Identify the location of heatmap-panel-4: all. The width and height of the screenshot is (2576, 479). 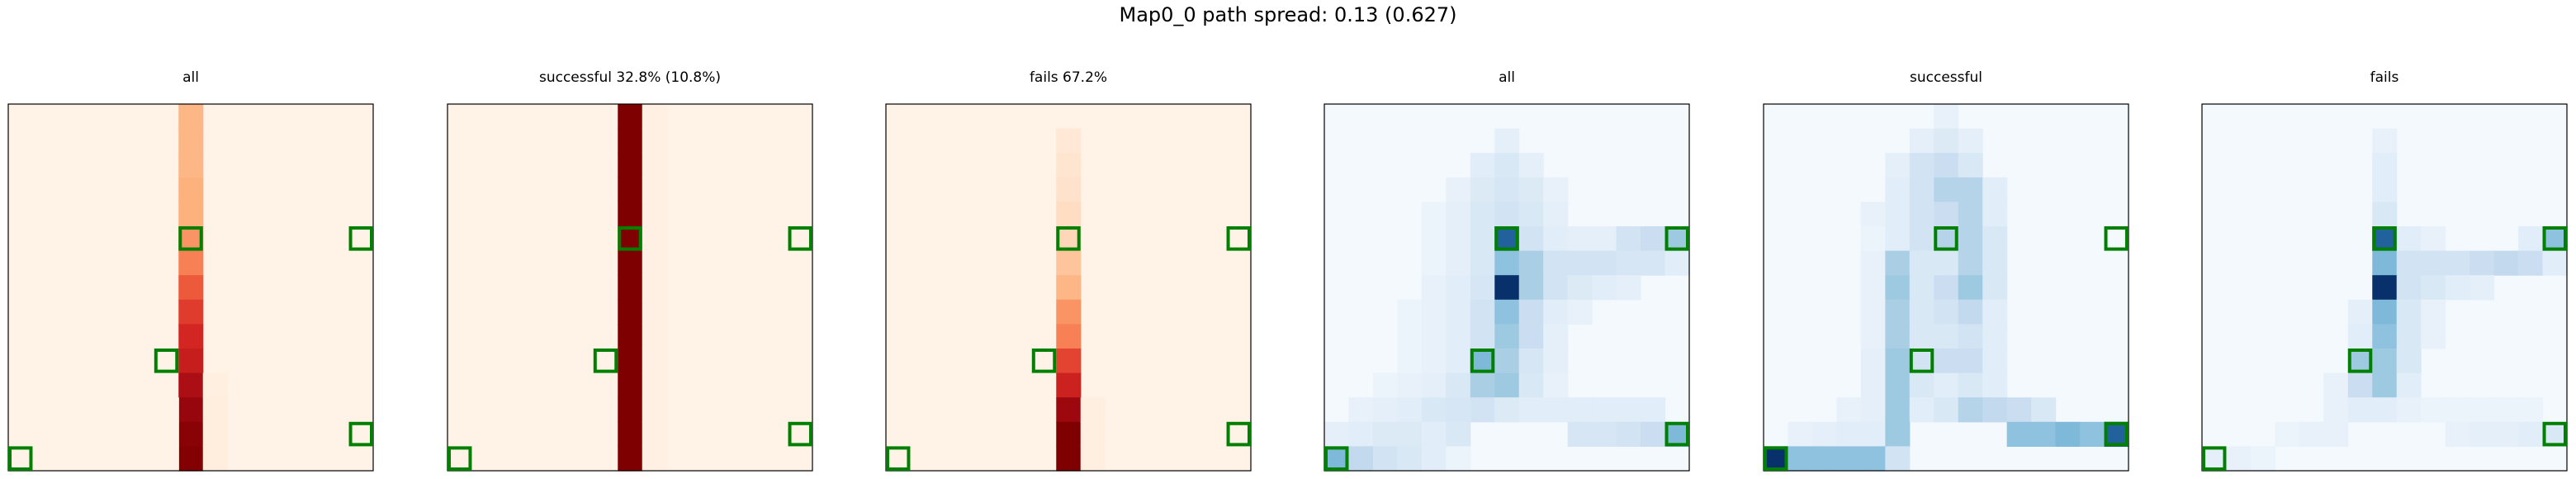
(1507, 270).